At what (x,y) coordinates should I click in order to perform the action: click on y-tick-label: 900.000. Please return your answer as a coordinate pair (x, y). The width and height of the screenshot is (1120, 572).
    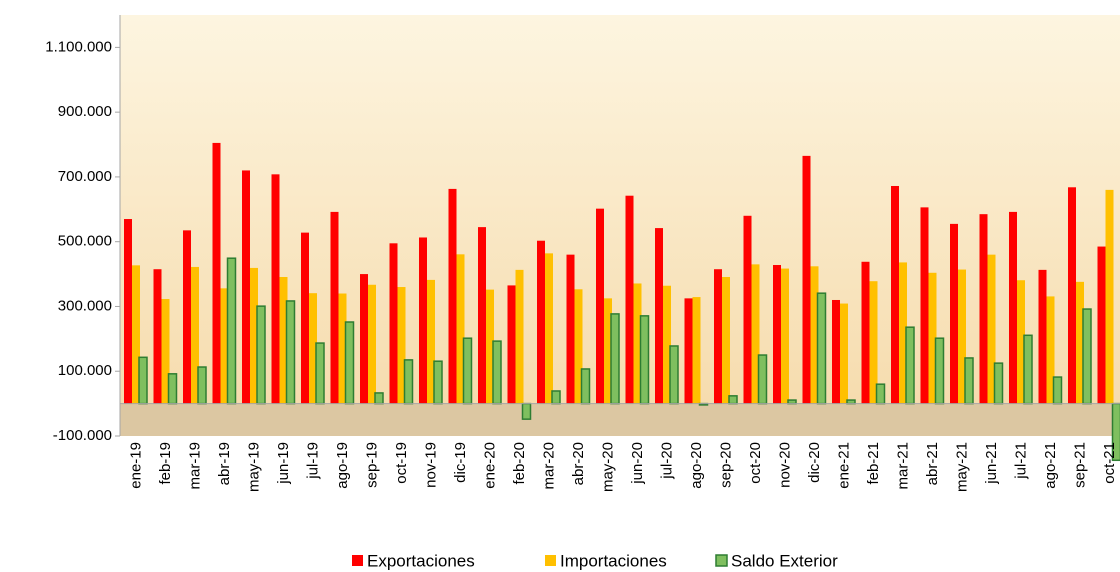
    Looking at the image, I should click on (85, 111).